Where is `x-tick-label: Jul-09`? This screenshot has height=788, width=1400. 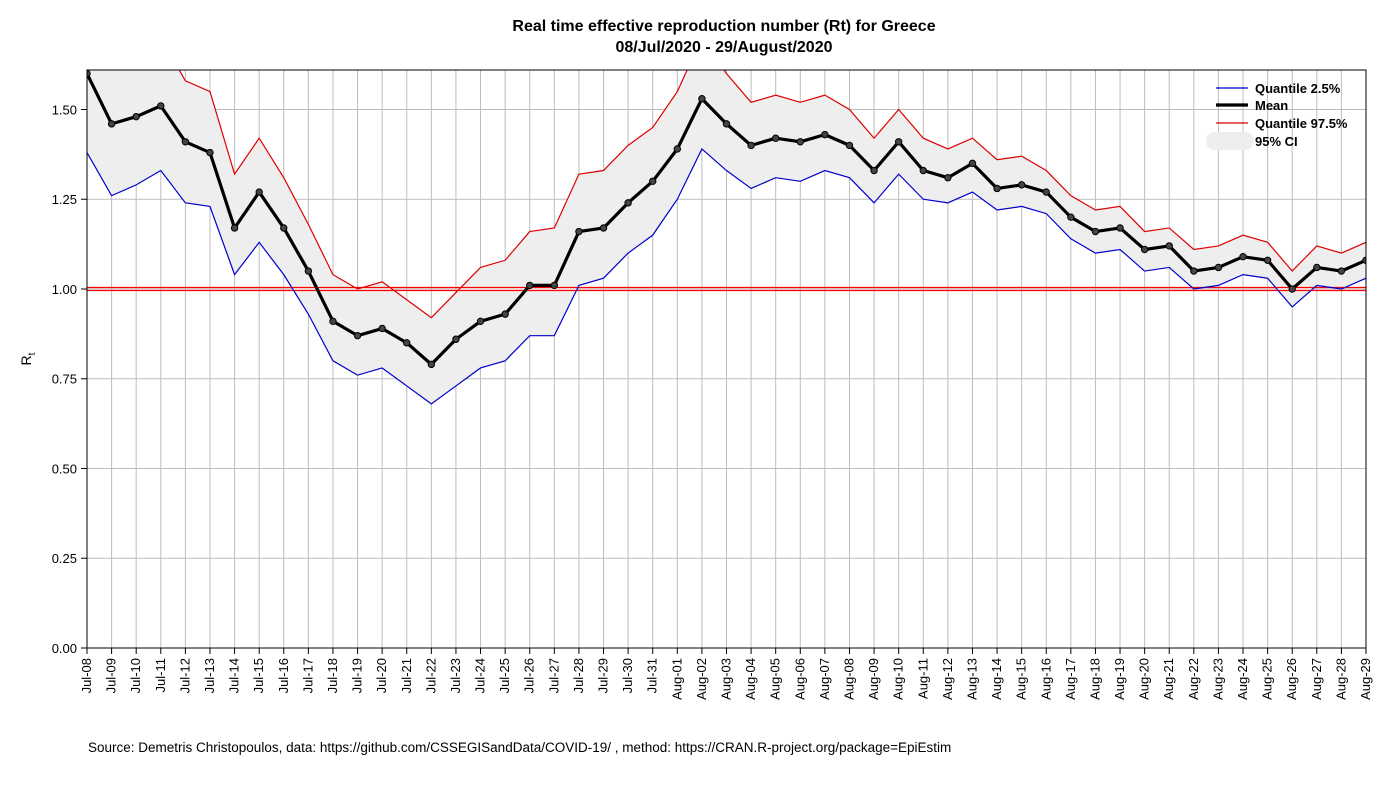 x-tick-label: Jul-09 is located at coordinates (111, 675).